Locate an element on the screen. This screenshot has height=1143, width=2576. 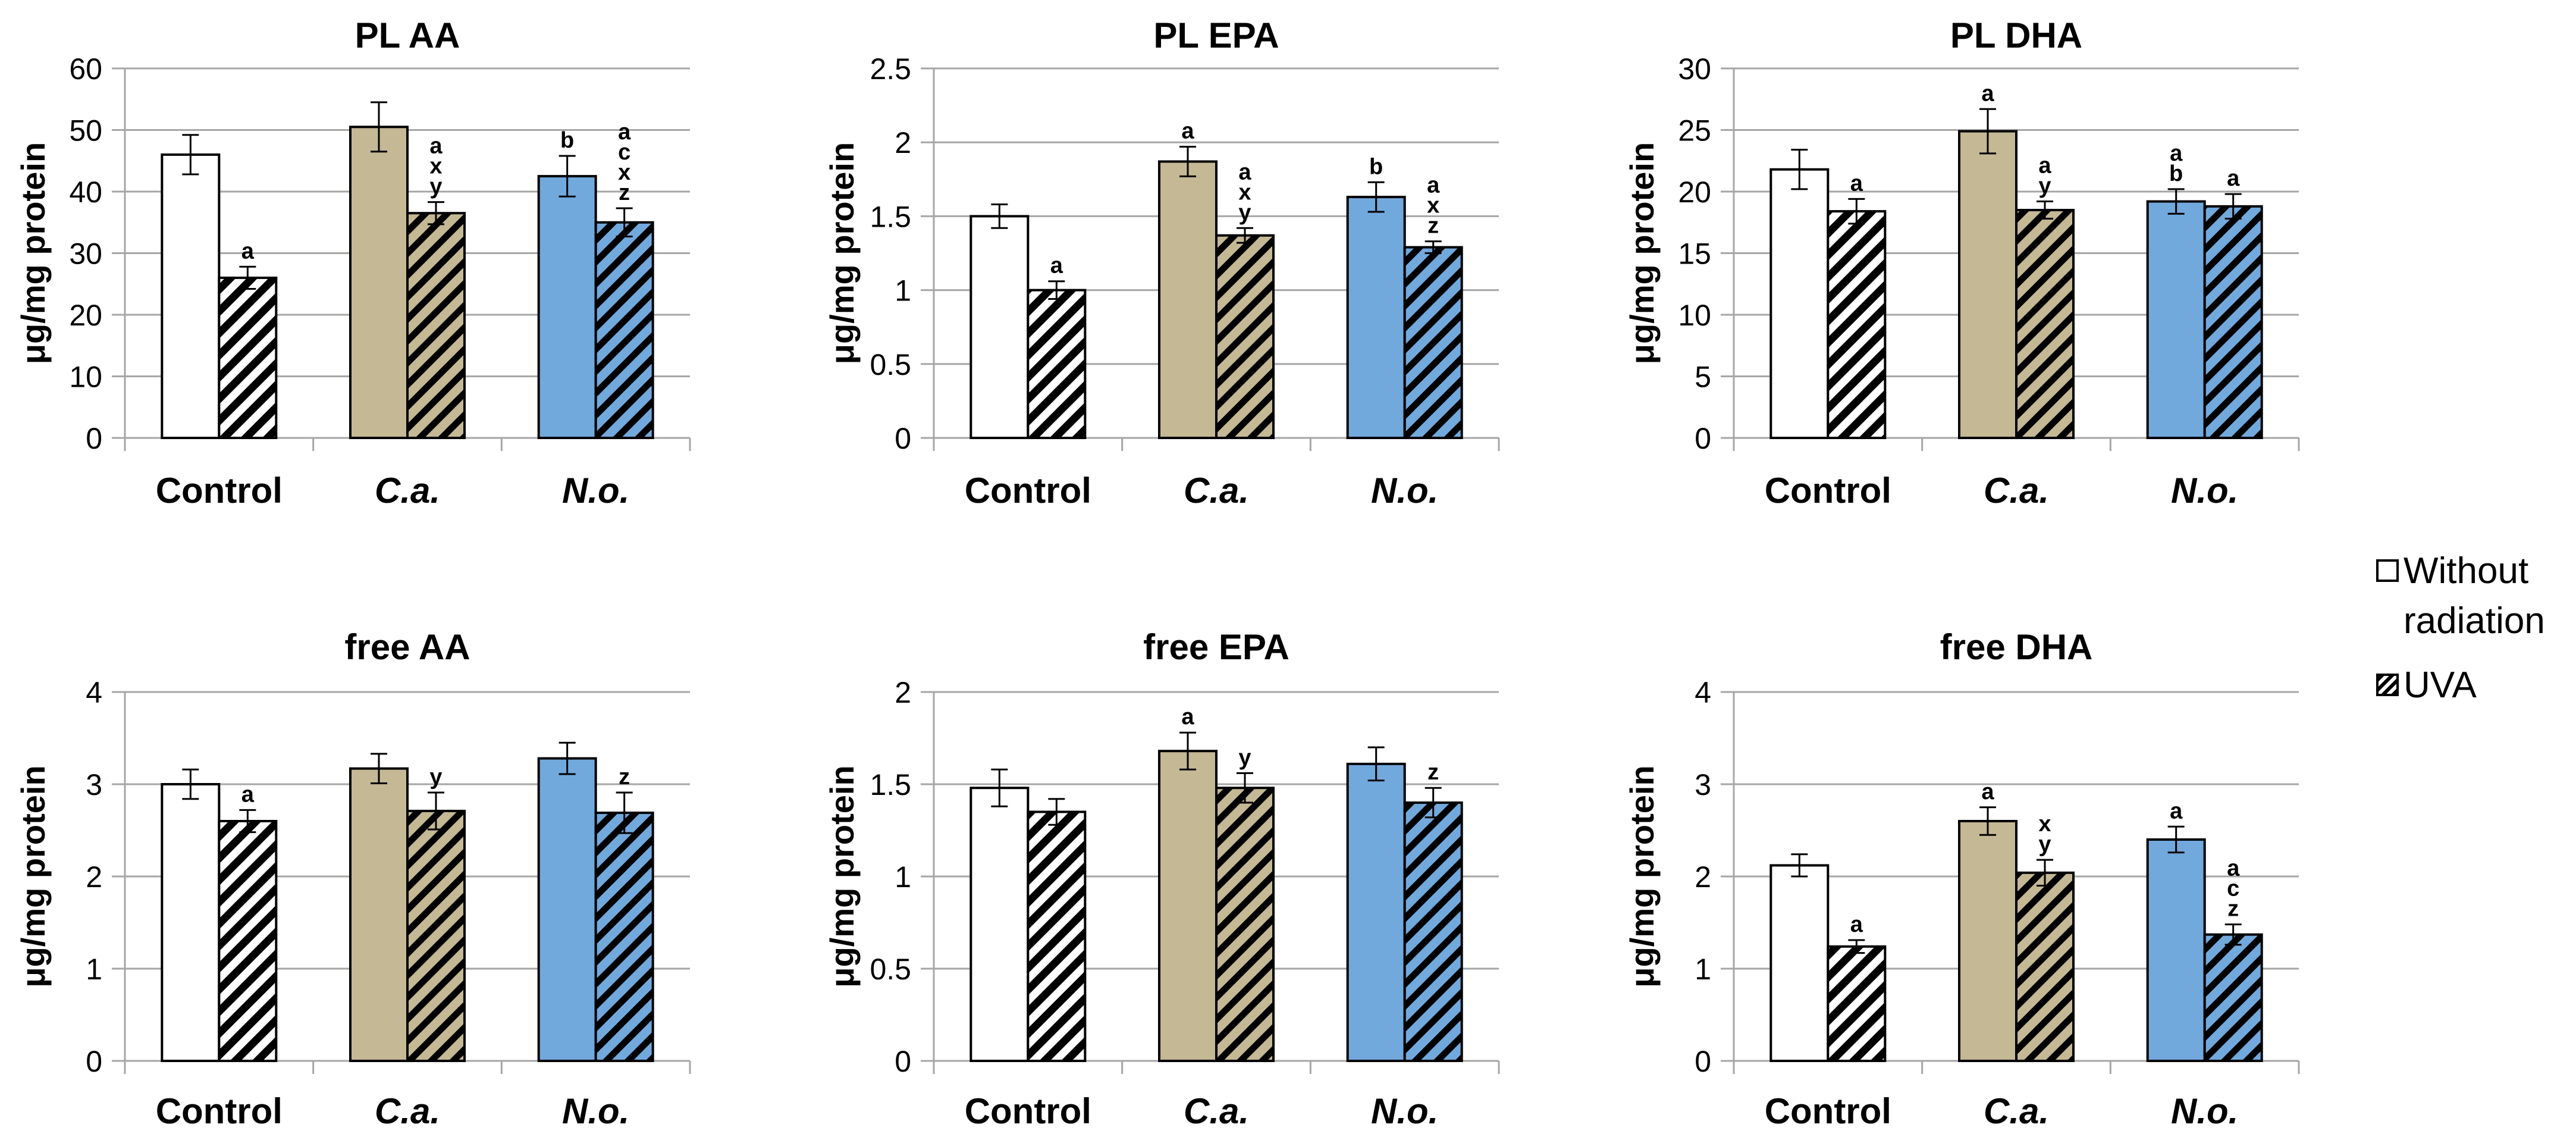
y-tick-label: 1.5 is located at coordinates (890, 784).